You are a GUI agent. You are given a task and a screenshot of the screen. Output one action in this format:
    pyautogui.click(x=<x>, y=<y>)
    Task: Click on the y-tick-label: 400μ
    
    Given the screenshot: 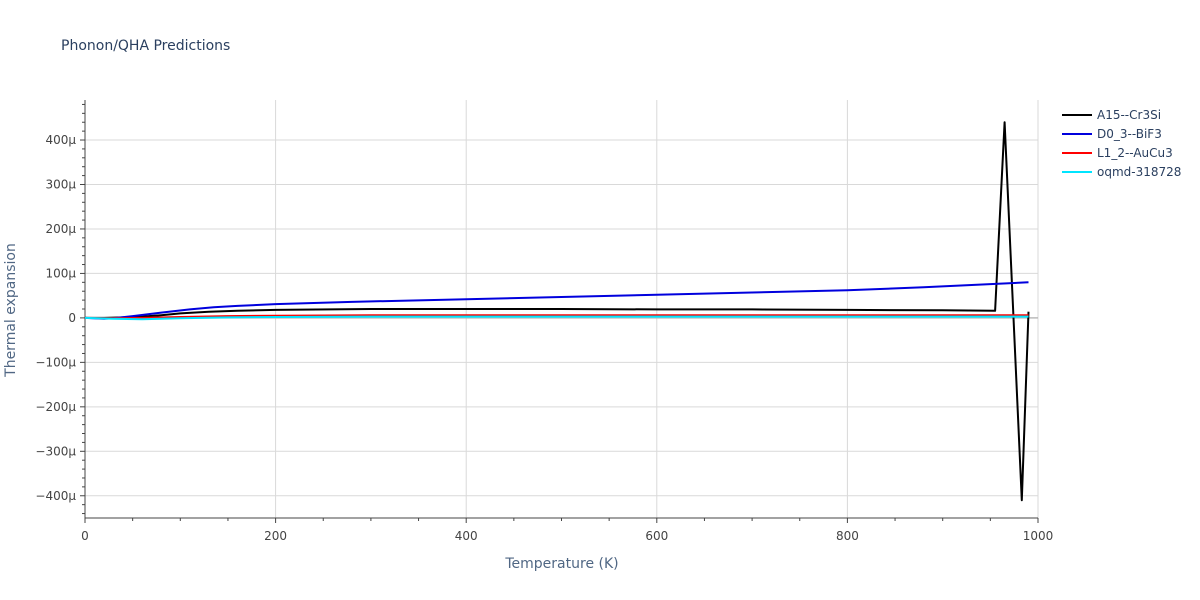 What is the action you would take?
    pyautogui.click(x=60, y=140)
    